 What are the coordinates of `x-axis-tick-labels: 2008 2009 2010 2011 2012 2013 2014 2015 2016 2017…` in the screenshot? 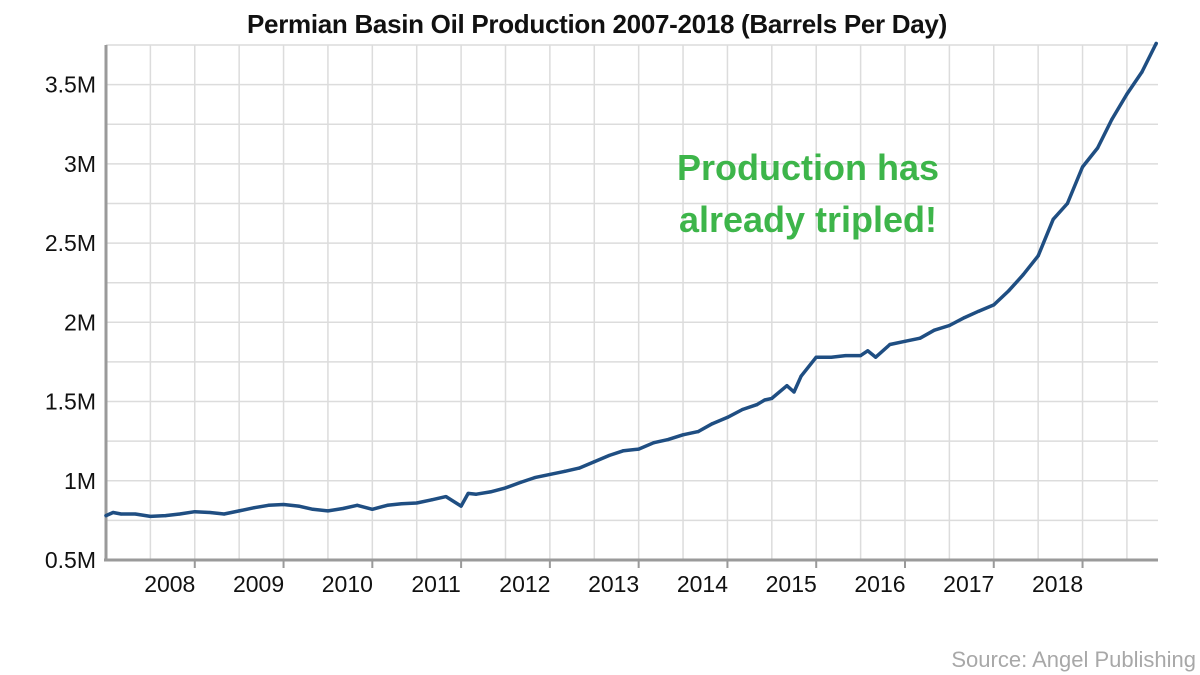 It's located at (614, 578).